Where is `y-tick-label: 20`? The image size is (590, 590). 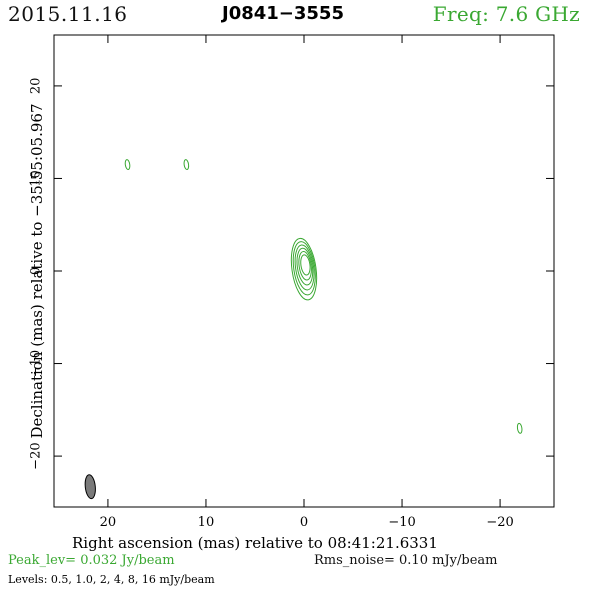
y-tick-label: 20 is located at coordinates (36, 86).